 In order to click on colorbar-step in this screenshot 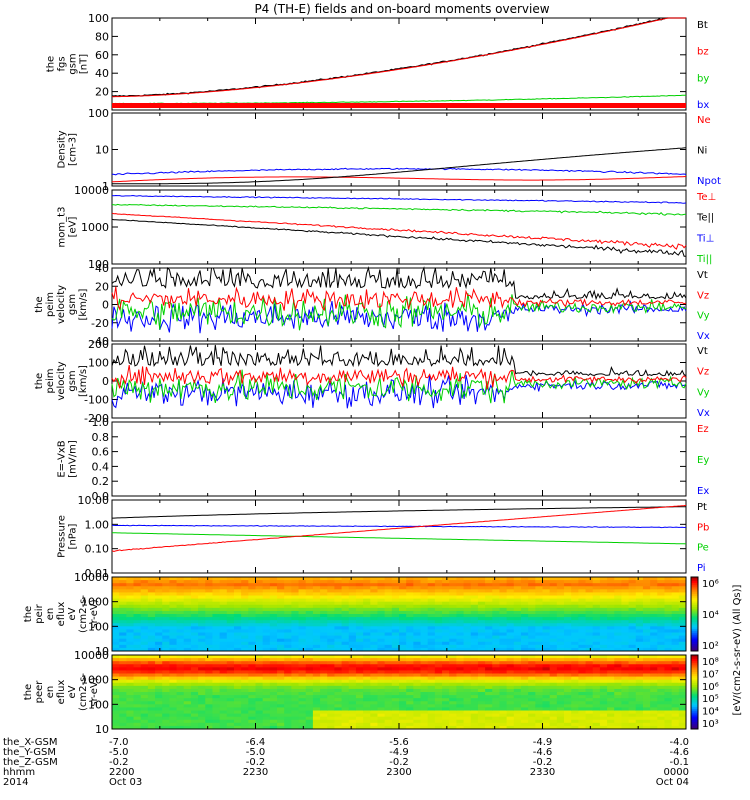, I will do `click(694, 617)`.